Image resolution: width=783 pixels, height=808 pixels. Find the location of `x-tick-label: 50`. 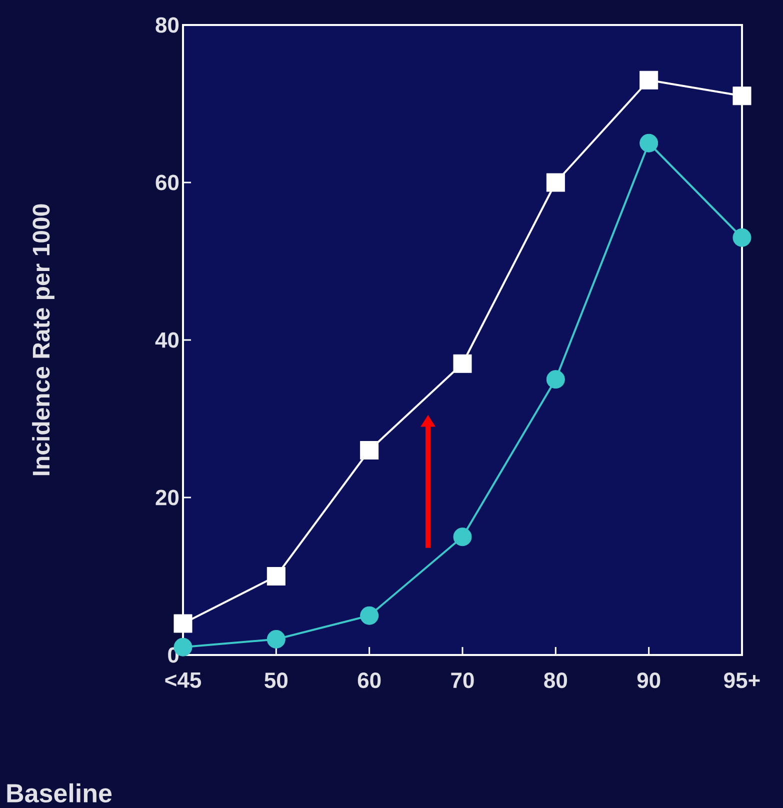

x-tick-label: 50 is located at coordinates (276, 680).